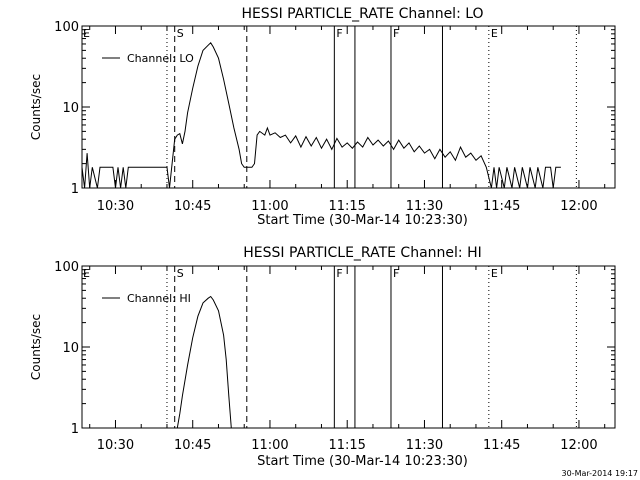  Describe the element at coordinates (362, 253) in the screenshot. I see `chart-title: HESSI PARTICLE_RATE Channel: HI` at that location.